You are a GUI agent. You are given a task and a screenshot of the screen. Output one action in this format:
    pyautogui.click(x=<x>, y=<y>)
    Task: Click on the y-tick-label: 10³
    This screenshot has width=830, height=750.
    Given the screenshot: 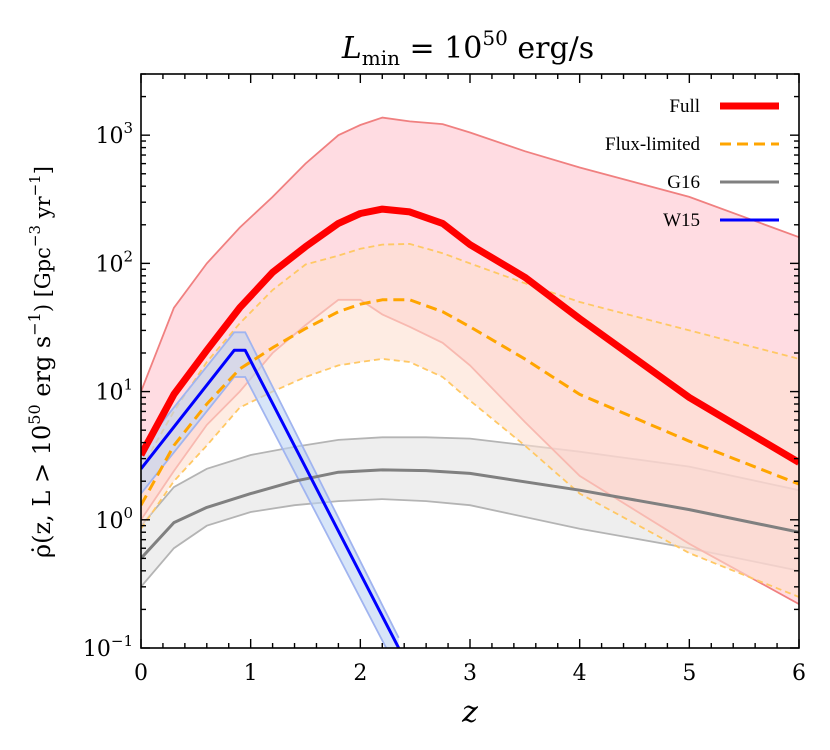 What is the action you would take?
    pyautogui.click(x=114, y=134)
    